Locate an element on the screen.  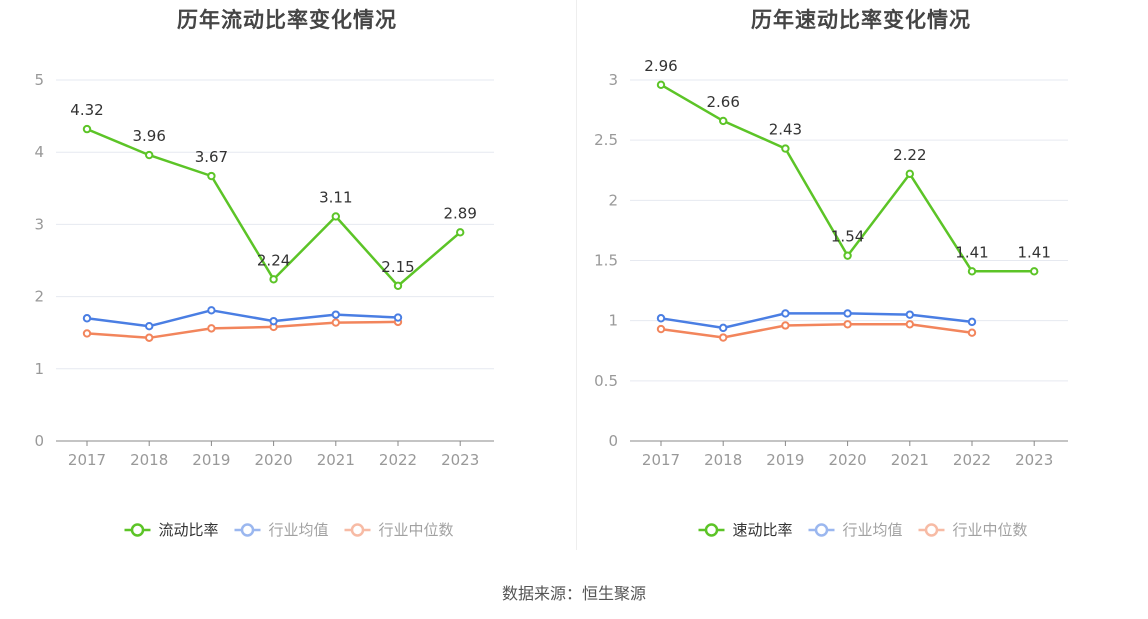
data-label: 4.32 is located at coordinates (86, 110).